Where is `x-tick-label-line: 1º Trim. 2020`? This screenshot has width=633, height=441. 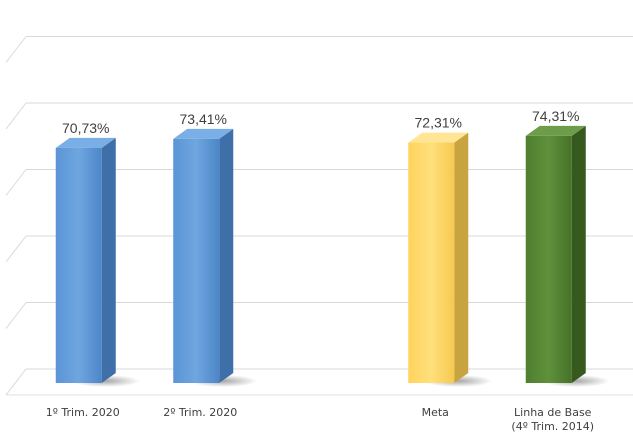
x-tick-label-line: 1º Trim. 2020 is located at coordinates (83, 412).